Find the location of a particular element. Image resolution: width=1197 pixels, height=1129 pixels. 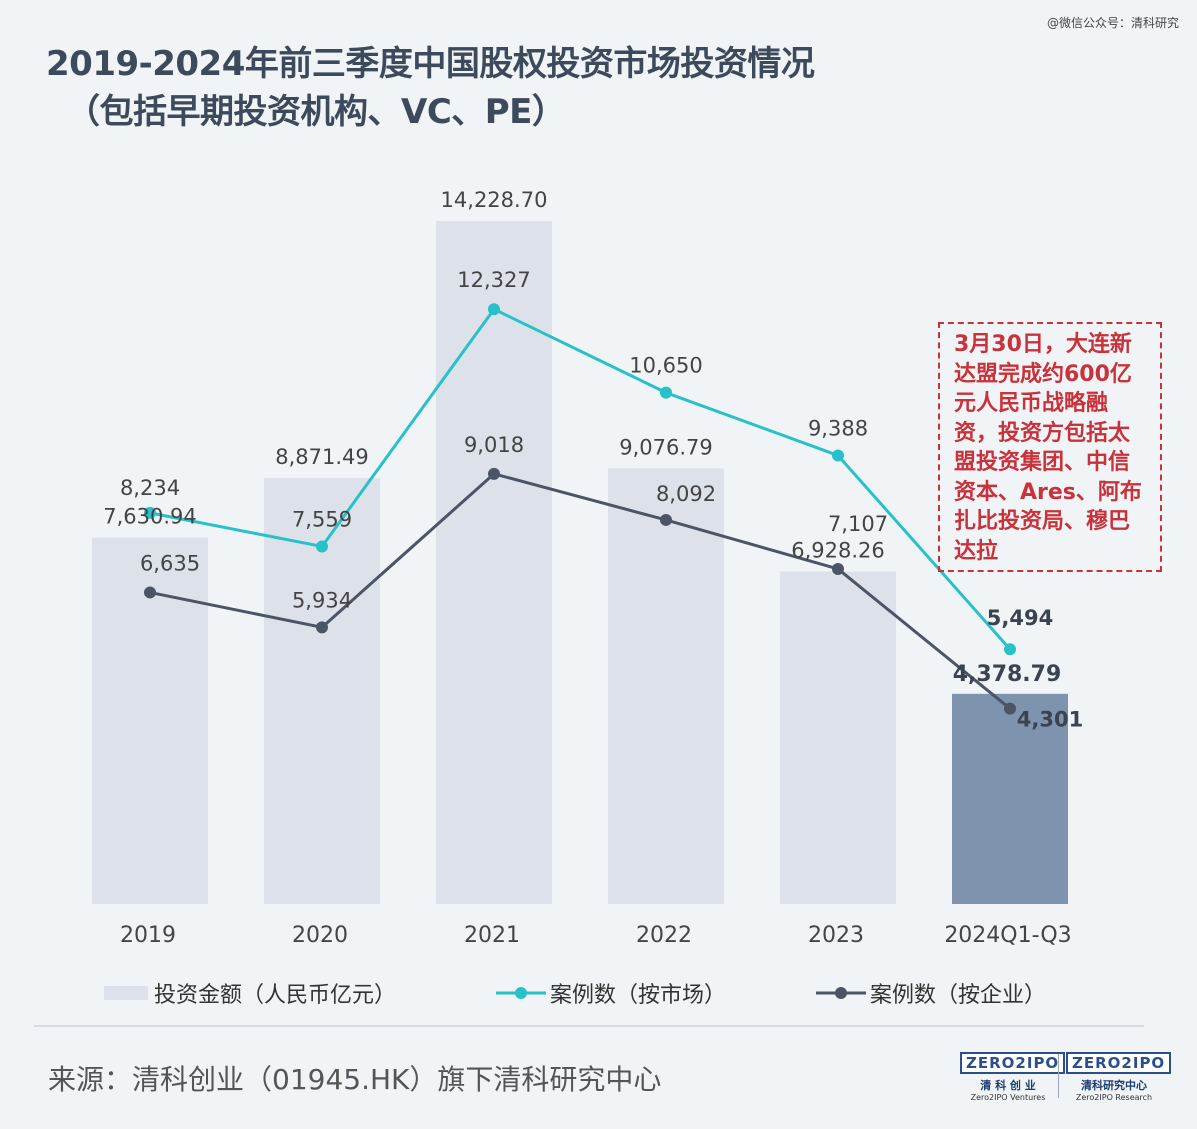

company-value-label-2022: 8,092 is located at coordinates (686, 494).